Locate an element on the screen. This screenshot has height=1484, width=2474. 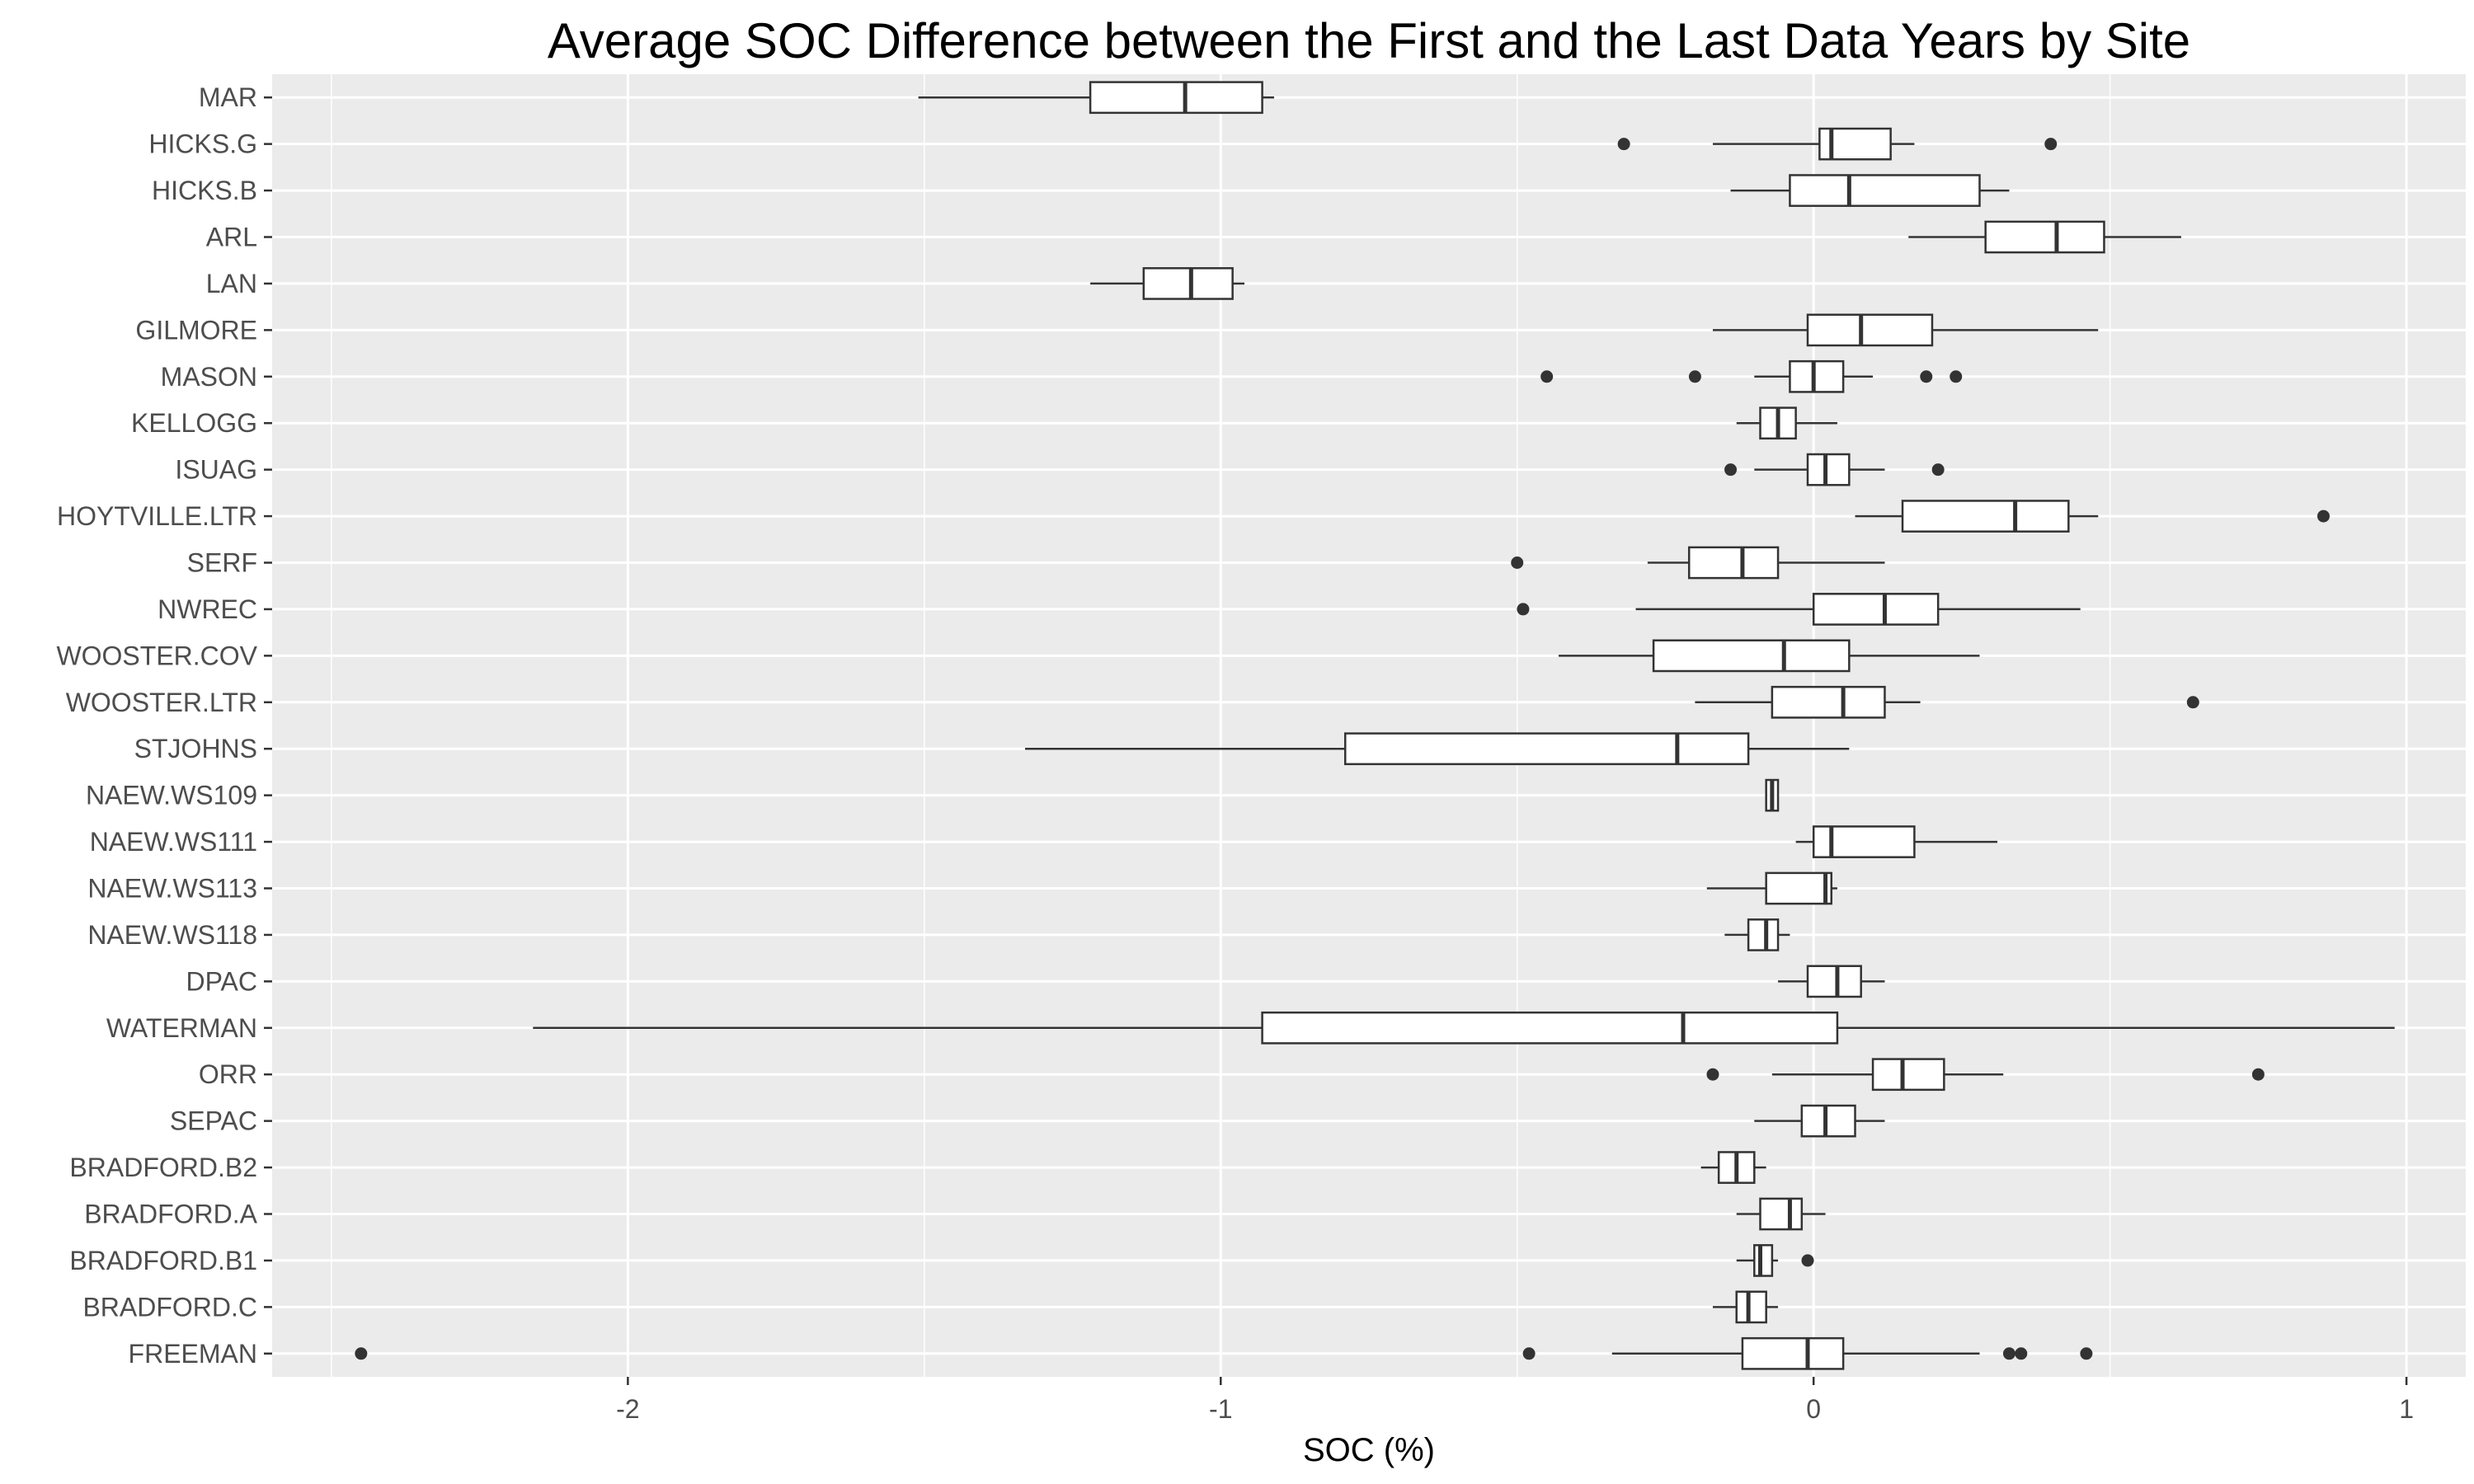
box-orr is located at coordinates (1985, 1075).